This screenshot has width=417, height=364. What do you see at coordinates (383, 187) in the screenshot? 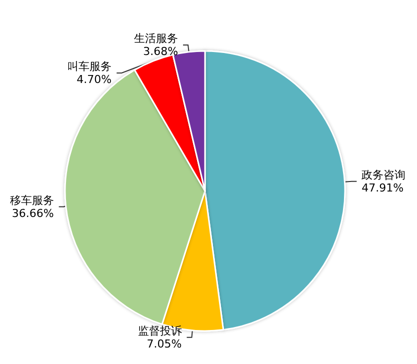
I see `data-label: 47.91%` at bounding box center [383, 187].